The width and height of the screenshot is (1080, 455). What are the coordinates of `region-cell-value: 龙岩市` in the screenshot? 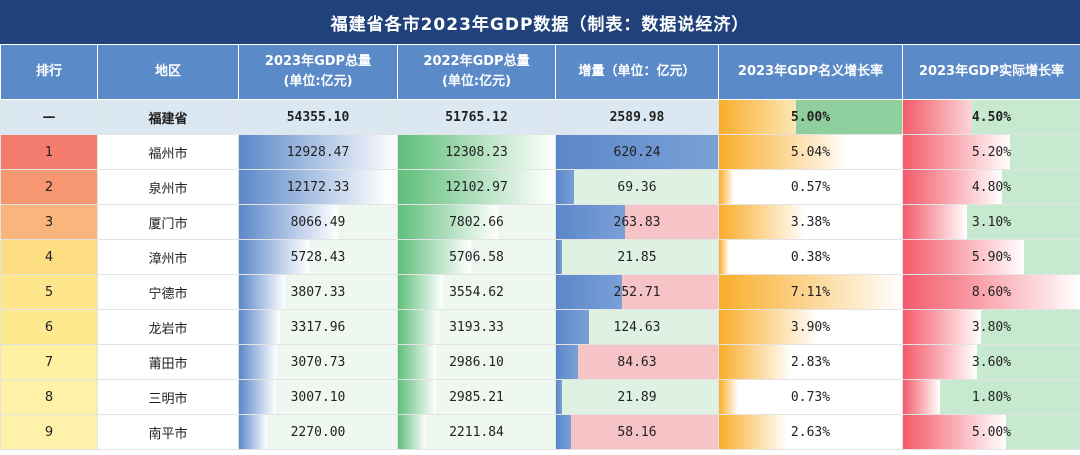 It's located at (168, 329).